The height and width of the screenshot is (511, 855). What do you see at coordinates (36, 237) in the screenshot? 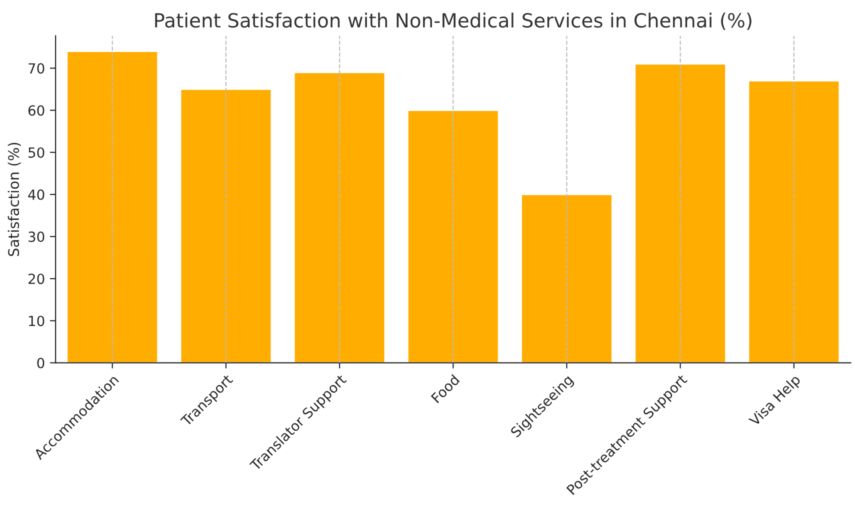
I see `y-tick-label: 30` at bounding box center [36, 237].